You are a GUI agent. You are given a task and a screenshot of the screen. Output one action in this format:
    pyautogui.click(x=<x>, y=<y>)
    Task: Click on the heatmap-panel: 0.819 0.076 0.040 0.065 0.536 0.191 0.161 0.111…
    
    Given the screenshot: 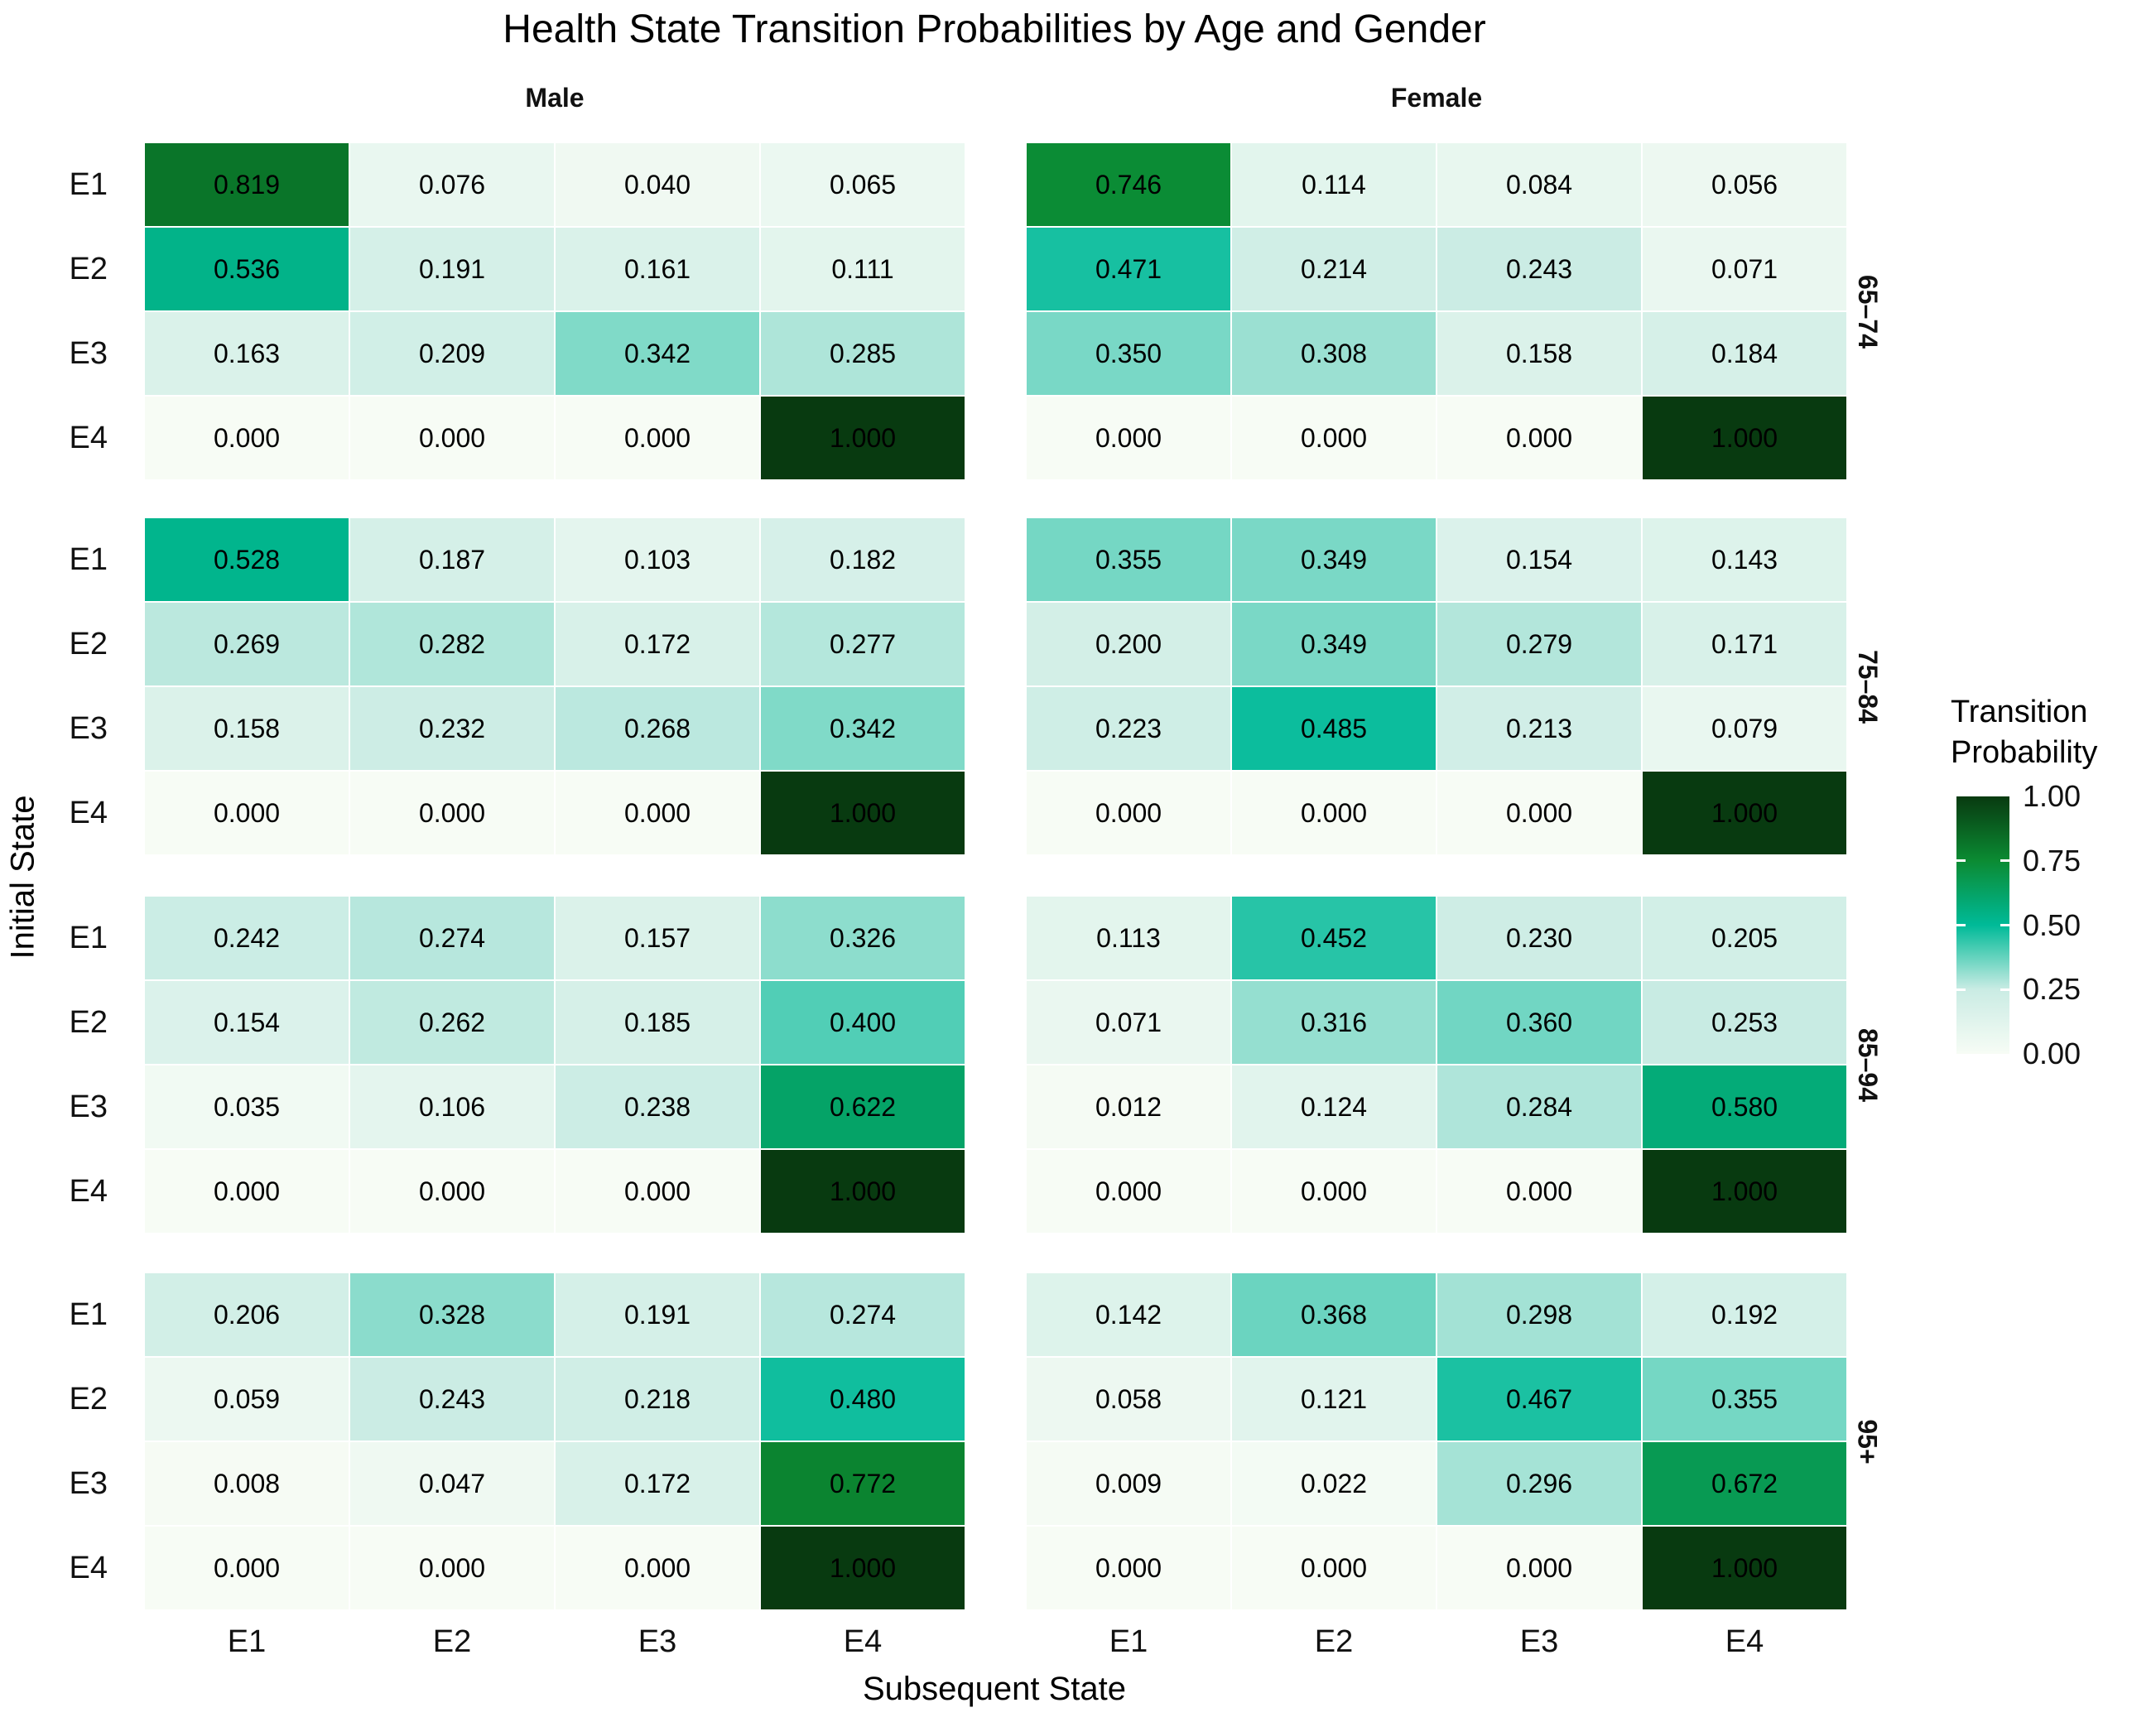 What is the action you would take?
    pyautogui.click(x=555, y=311)
    